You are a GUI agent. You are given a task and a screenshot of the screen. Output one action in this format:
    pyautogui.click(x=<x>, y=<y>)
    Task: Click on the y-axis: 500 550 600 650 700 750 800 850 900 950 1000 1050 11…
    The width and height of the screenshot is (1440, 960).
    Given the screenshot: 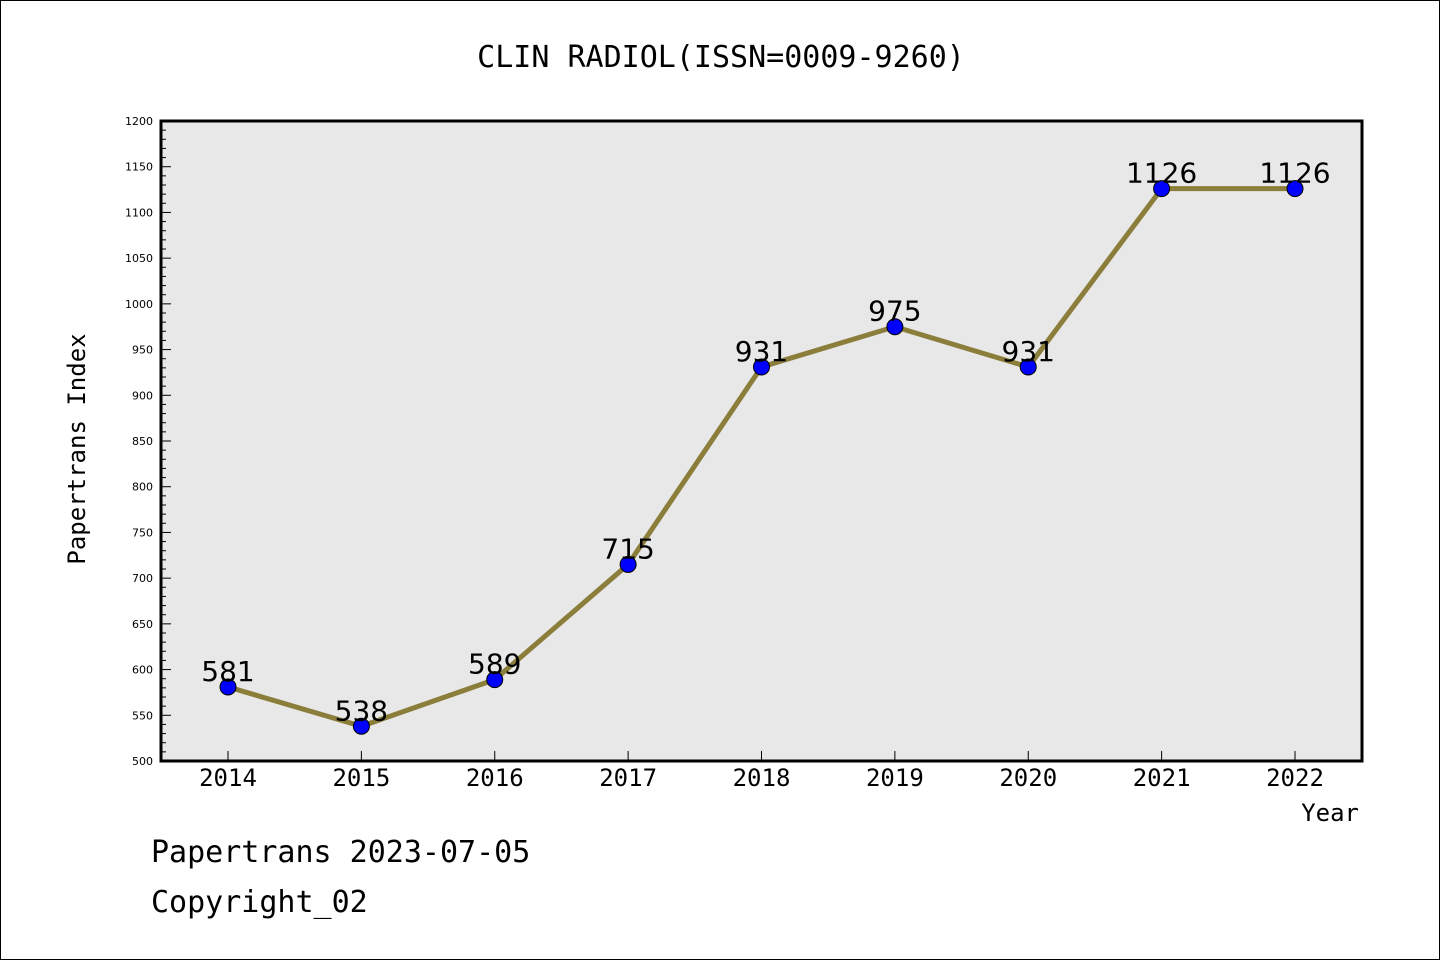 What is the action you would take?
    pyautogui.click(x=148, y=441)
    